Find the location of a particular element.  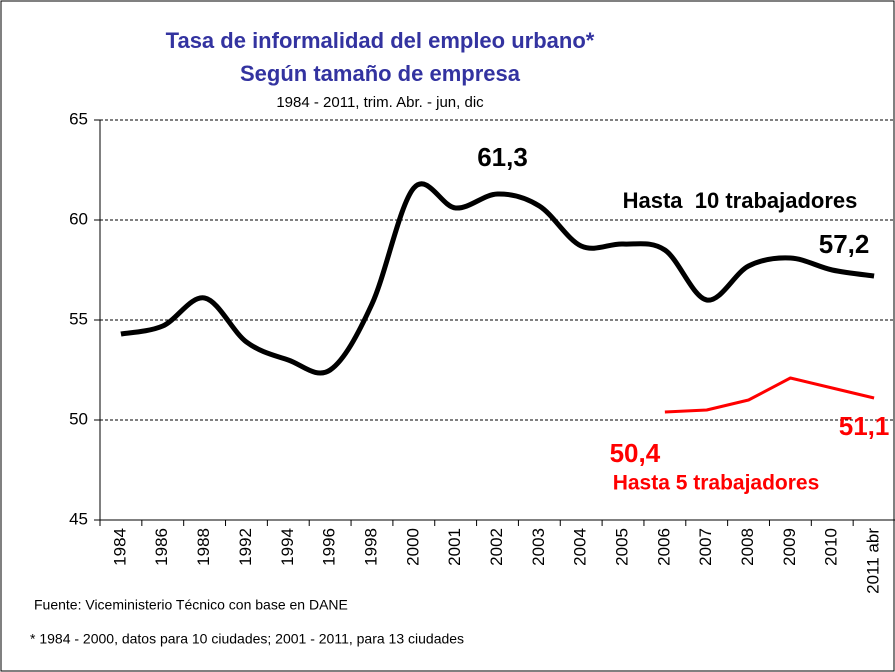

line-series is located at coordinates (769, 395).